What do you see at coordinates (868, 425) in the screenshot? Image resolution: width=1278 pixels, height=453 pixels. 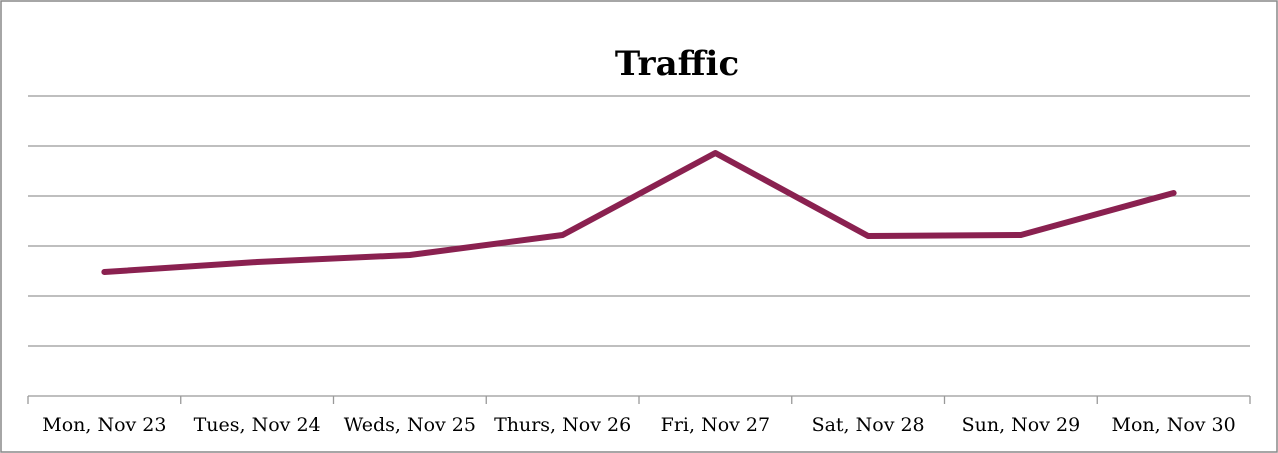 I see `x-tick-label: Sat, Nov 28` at bounding box center [868, 425].